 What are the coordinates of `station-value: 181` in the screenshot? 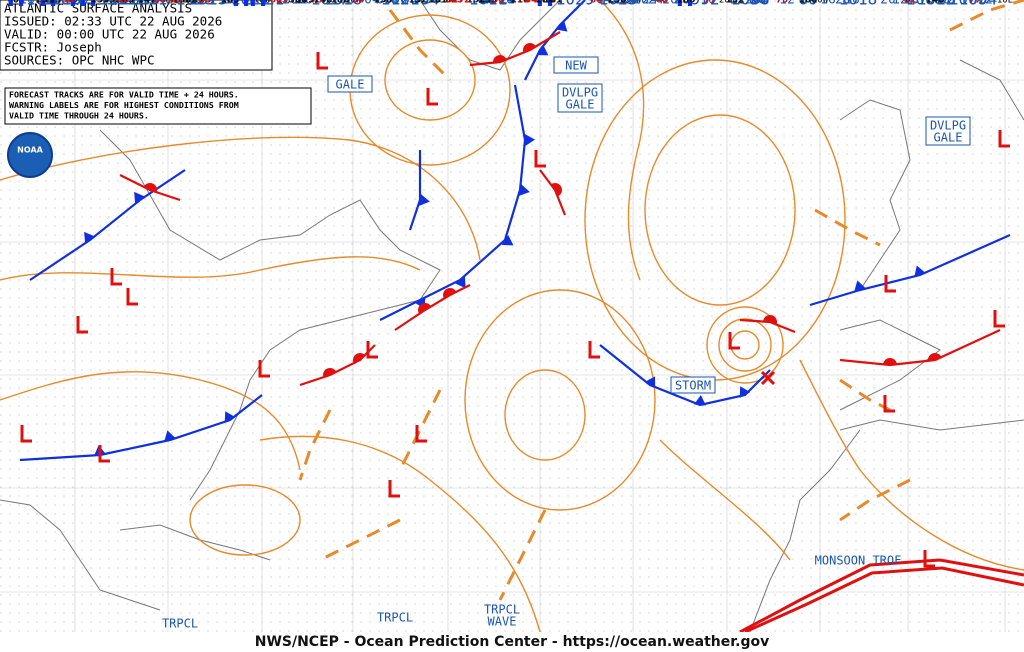 It's located at (553, 3).